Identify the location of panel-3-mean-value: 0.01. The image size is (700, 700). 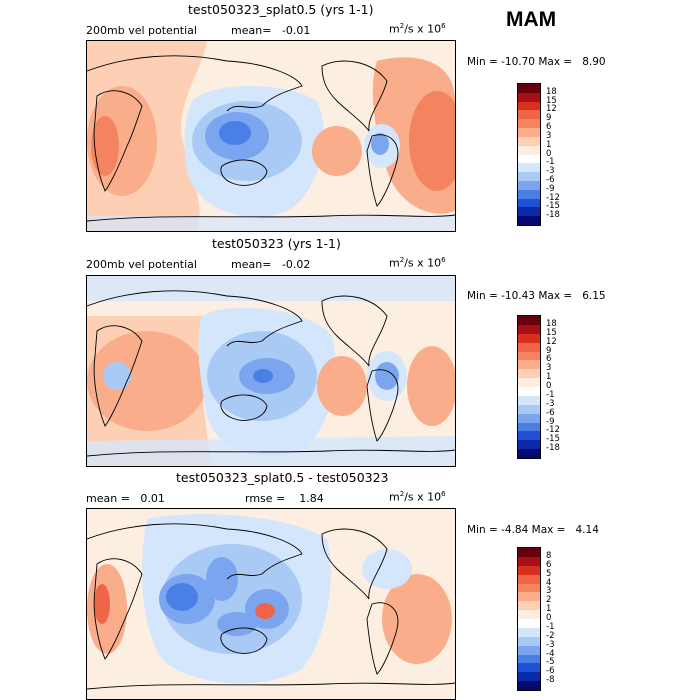
(152, 498).